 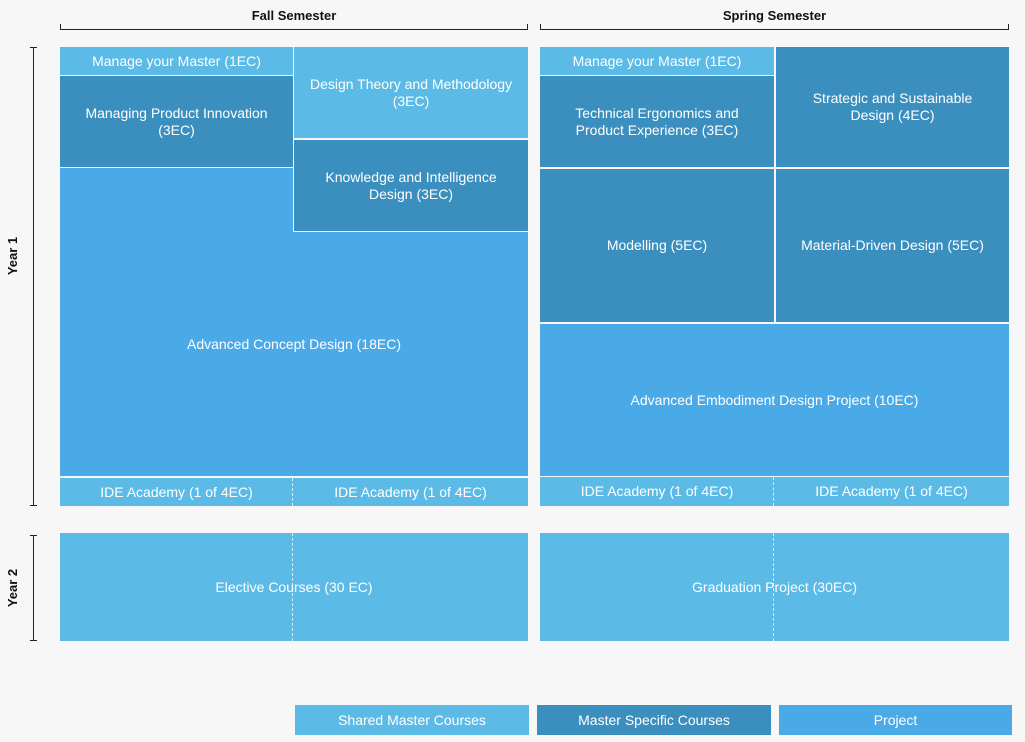 What do you see at coordinates (527, 27) in the screenshot?
I see `fall-bracket-right-tick` at bounding box center [527, 27].